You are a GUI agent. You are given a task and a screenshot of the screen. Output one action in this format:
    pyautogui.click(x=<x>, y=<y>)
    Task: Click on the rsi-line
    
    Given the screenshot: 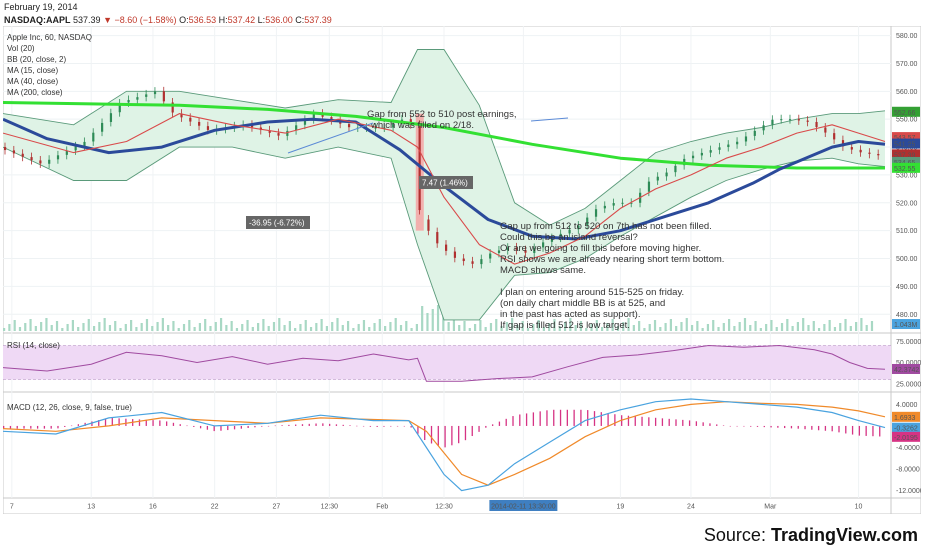 What is the action you would take?
    pyautogui.click(x=444, y=363)
    